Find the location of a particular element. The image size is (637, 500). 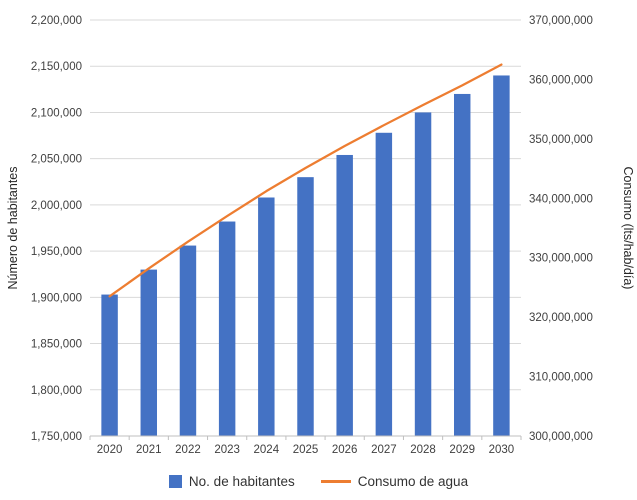

bar-2021 is located at coordinates (149, 352).